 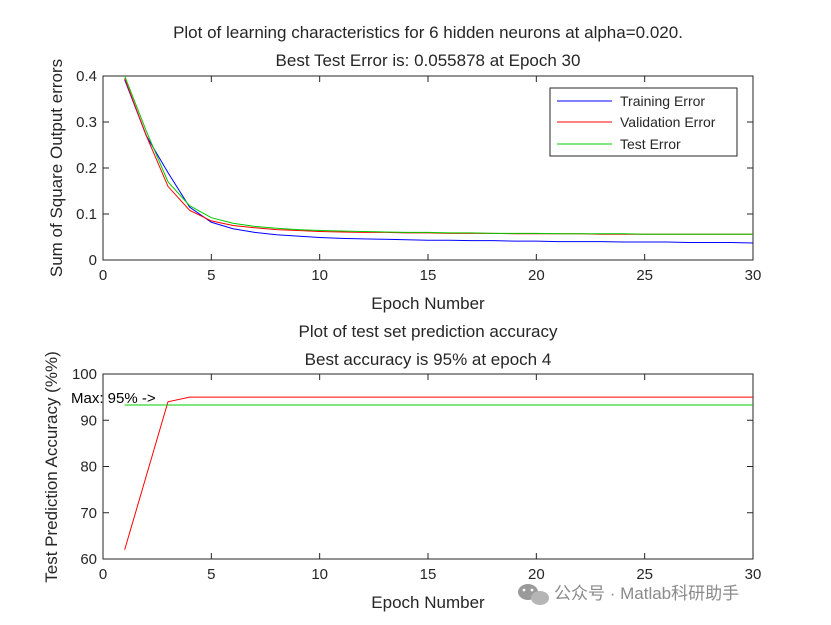 What do you see at coordinates (51, 466) in the screenshot?
I see `y-axis-label: Test Prediction Accuracy (%%)` at bounding box center [51, 466].